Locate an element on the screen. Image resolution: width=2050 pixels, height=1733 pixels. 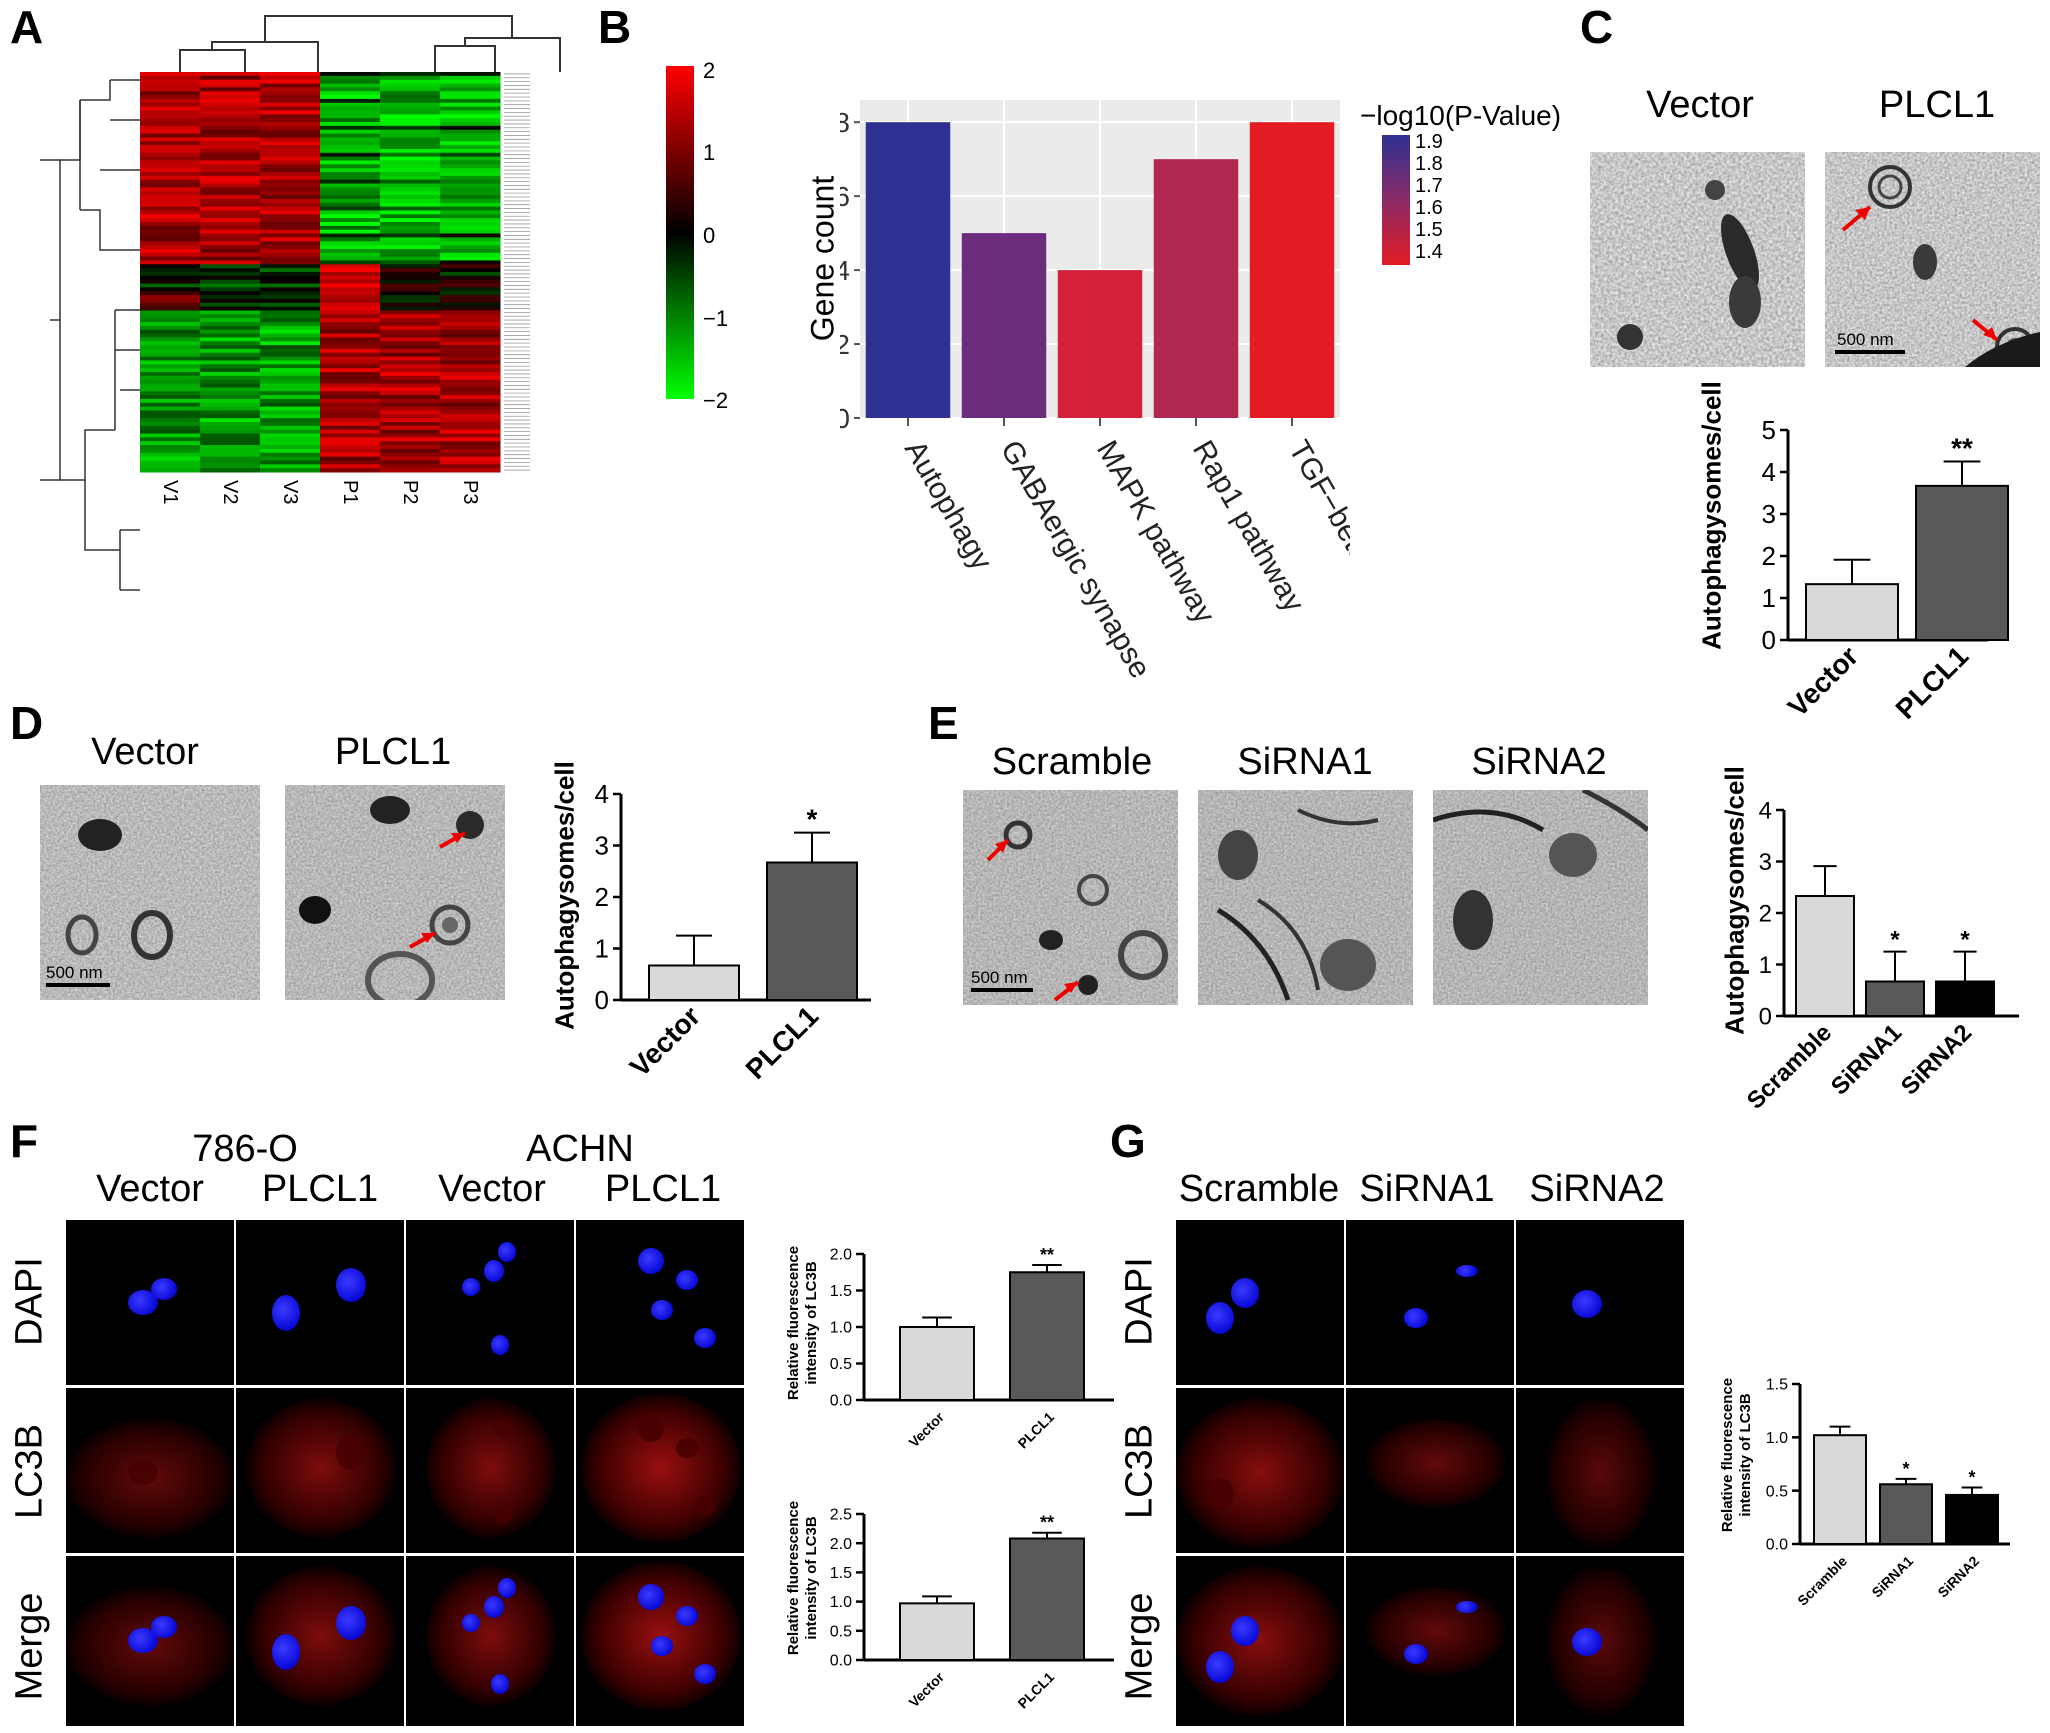
panel-label-f: F is located at coordinates (24, 1141).